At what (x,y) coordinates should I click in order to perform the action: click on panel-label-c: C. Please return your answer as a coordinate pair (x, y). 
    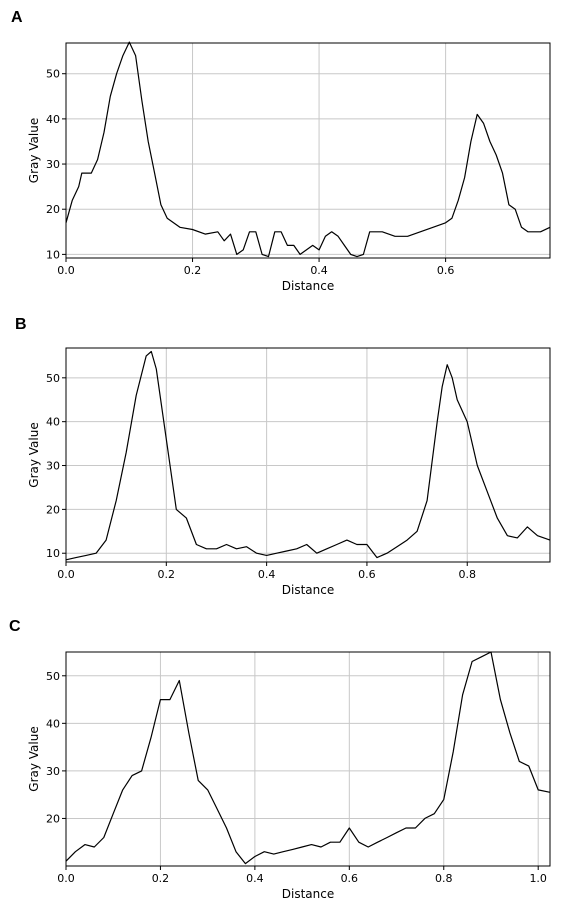
    Looking at the image, I should click on (15, 626).